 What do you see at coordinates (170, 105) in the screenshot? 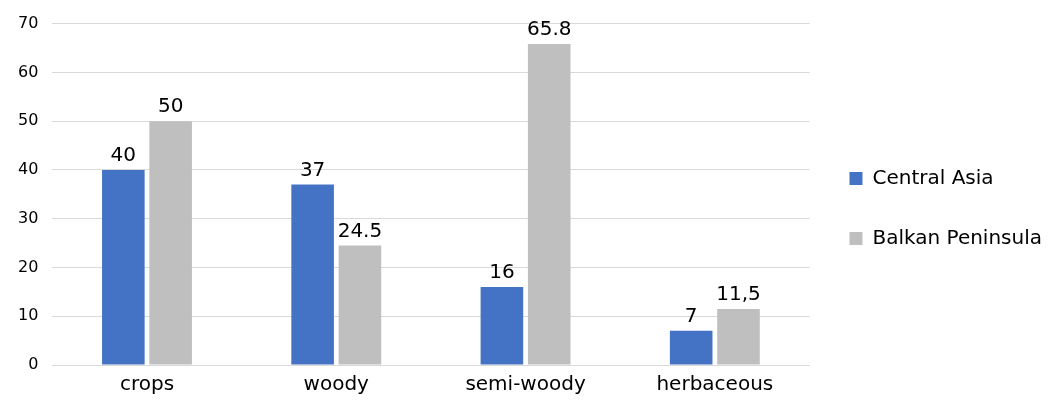
I see `data-label: 50` at bounding box center [170, 105].